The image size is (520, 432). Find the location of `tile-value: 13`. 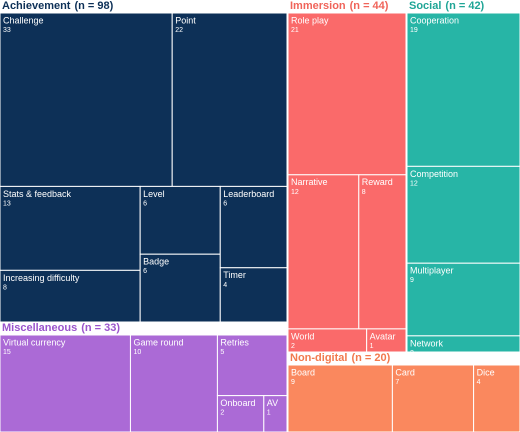

tile-value: 13 is located at coordinates (7, 203).